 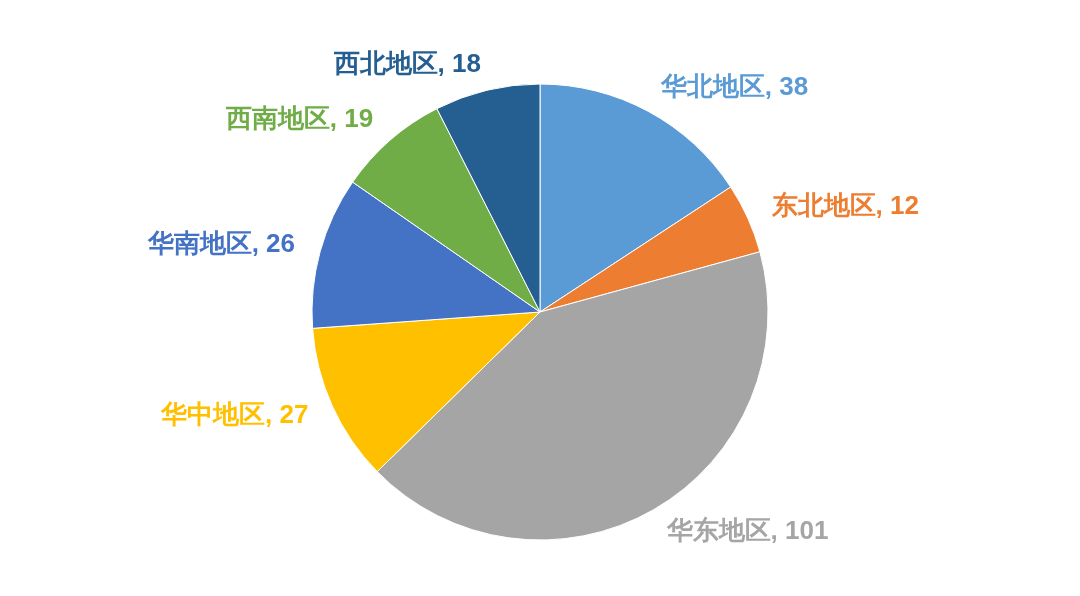 What do you see at coordinates (385, 62) in the screenshot?
I see `category-label: 西北地区` at bounding box center [385, 62].